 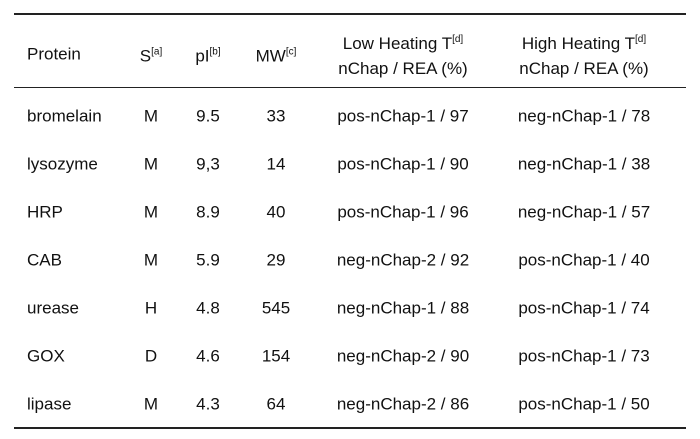 I want to click on table-cell: neg-nChap-2 / 92, so click(x=403, y=260).